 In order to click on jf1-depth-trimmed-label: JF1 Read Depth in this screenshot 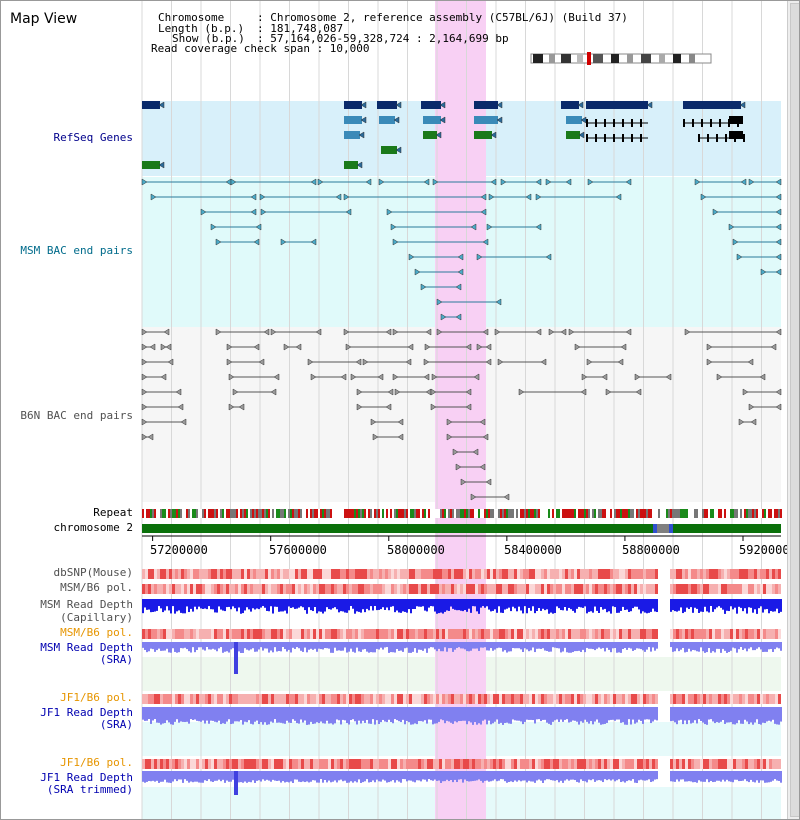, I will do `click(86, 777)`.